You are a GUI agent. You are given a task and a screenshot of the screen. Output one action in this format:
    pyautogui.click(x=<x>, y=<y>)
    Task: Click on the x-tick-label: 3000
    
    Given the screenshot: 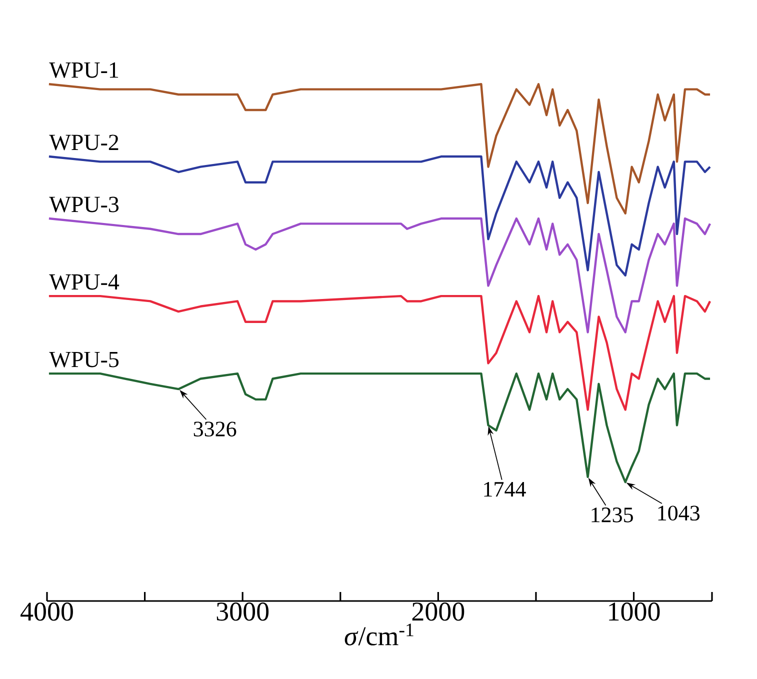 What is the action you would take?
    pyautogui.click(x=242, y=611)
    